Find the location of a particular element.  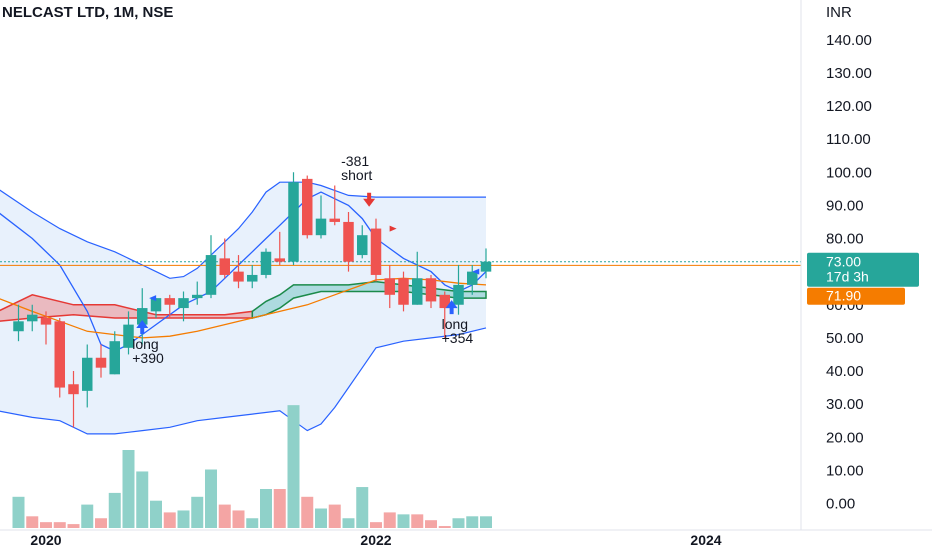

annotation-text: short is located at coordinates (356, 175).